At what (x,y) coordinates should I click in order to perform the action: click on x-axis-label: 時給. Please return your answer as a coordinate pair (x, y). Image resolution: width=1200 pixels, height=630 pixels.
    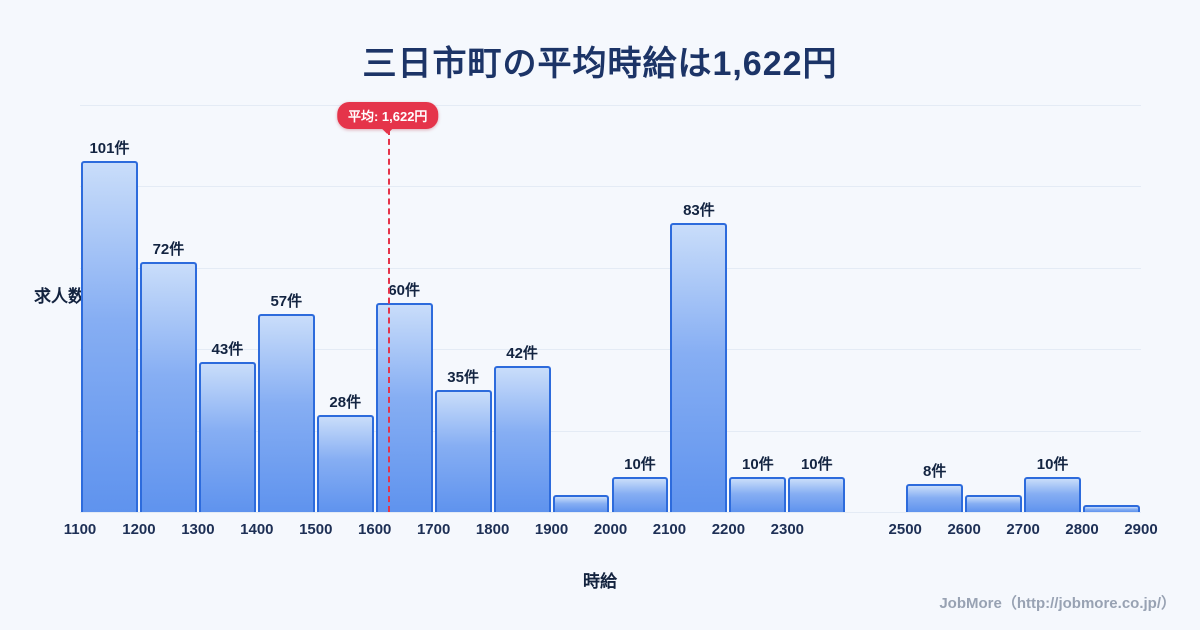
    Looking at the image, I should click on (600, 581).